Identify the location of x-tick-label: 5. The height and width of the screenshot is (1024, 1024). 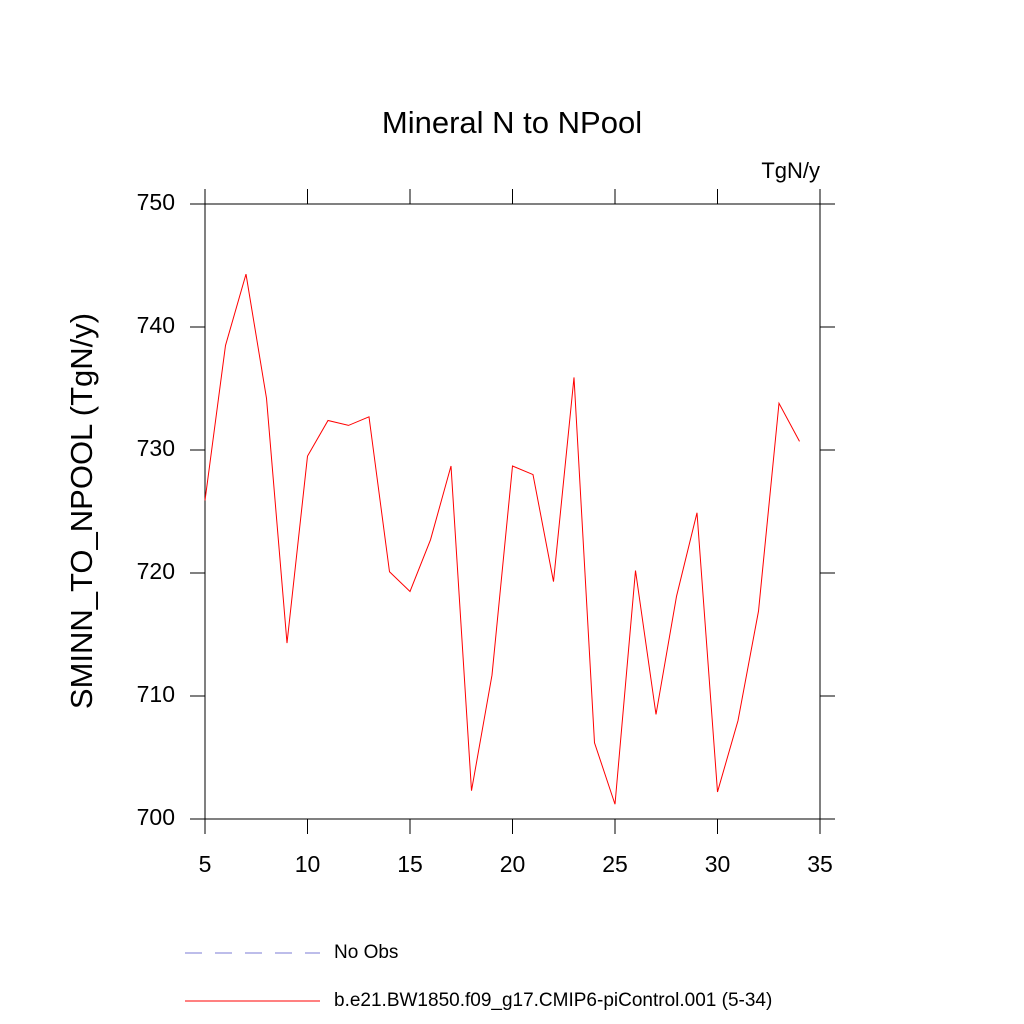
(205, 864).